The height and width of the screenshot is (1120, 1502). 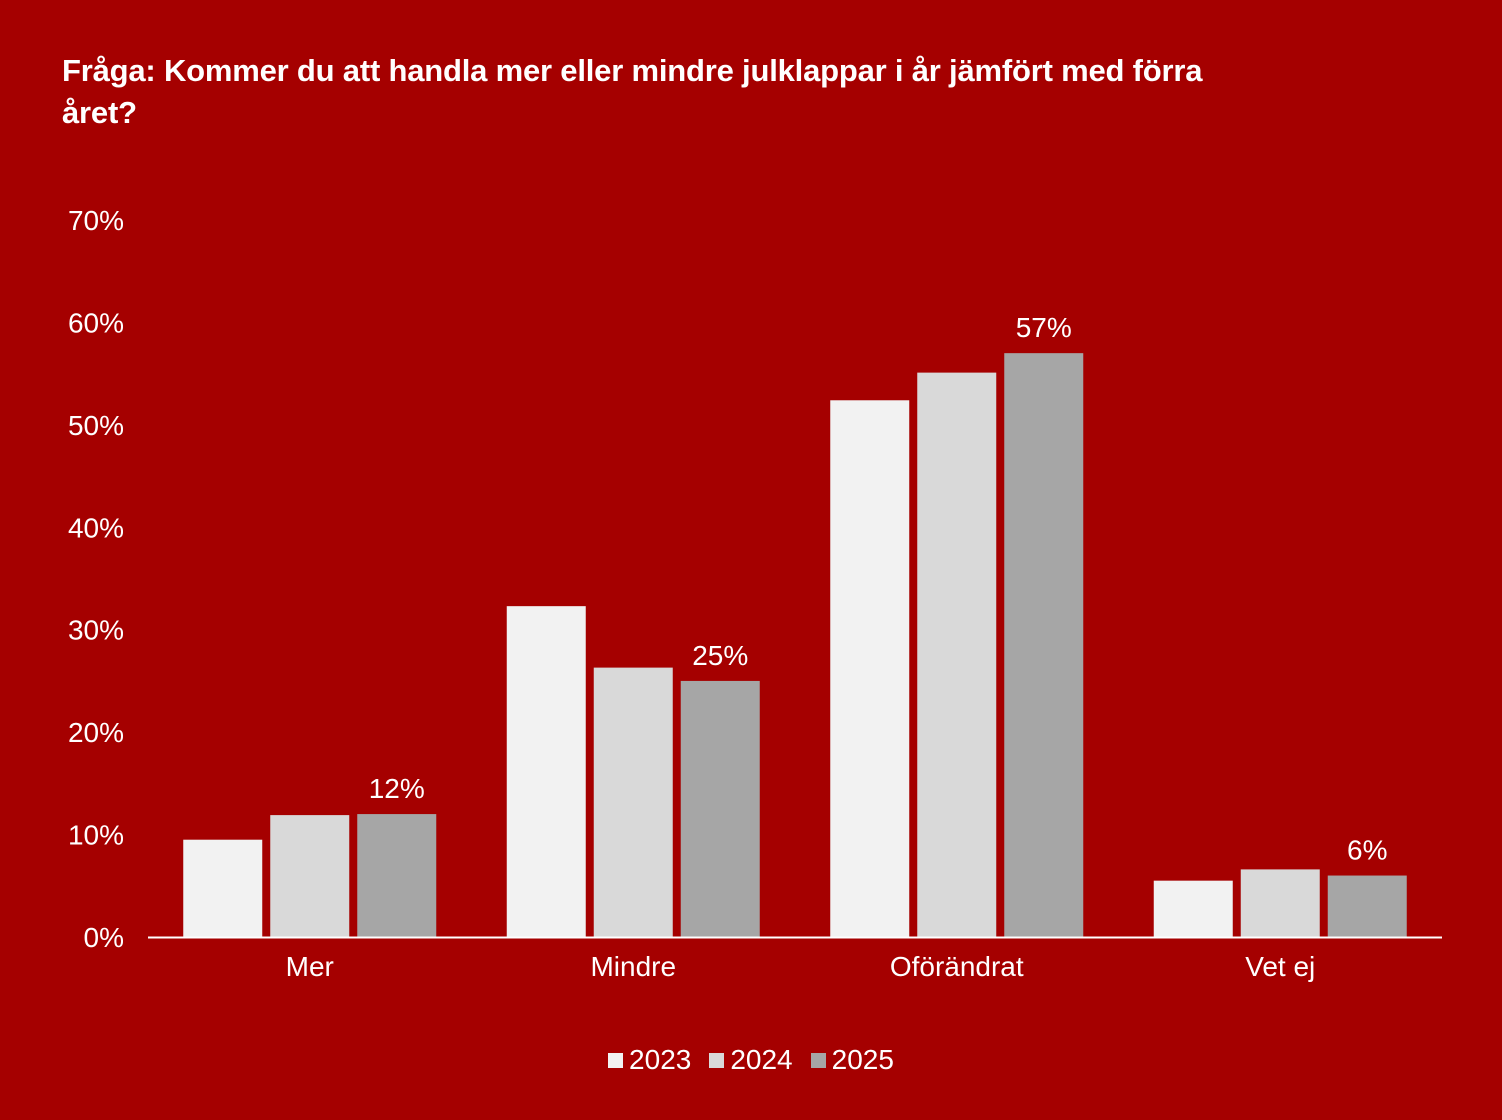 What do you see at coordinates (957, 655) in the screenshot?
I see `bar-2024-oförändrat` at bounding box center [957, 655].